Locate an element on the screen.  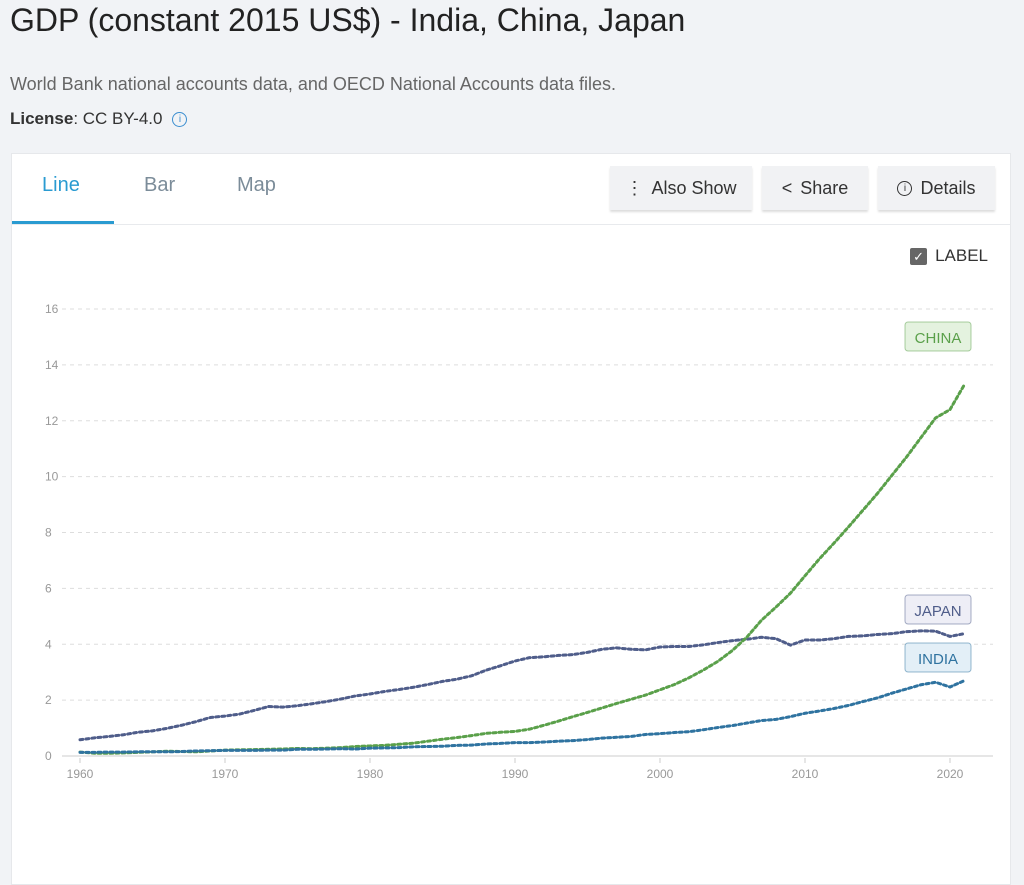
more-vertical-icon: ⋮ is located at coordinates (634, 187).